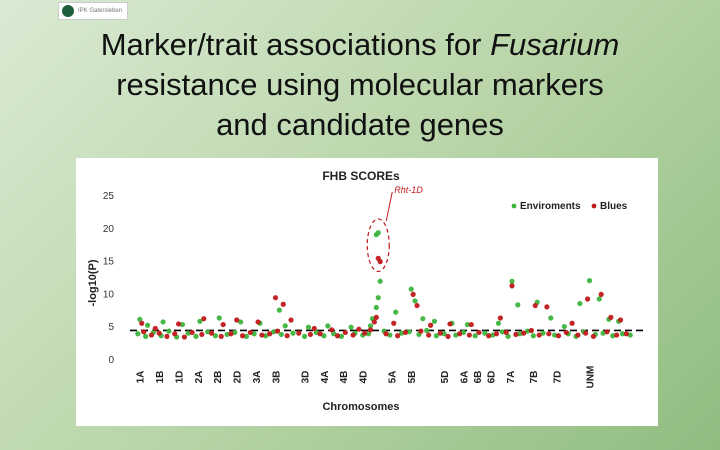 The image size is (720, 450). Describe the element at coordinates (109, 229) in the screenshot. I see `y-tick-label: 20` at that location.